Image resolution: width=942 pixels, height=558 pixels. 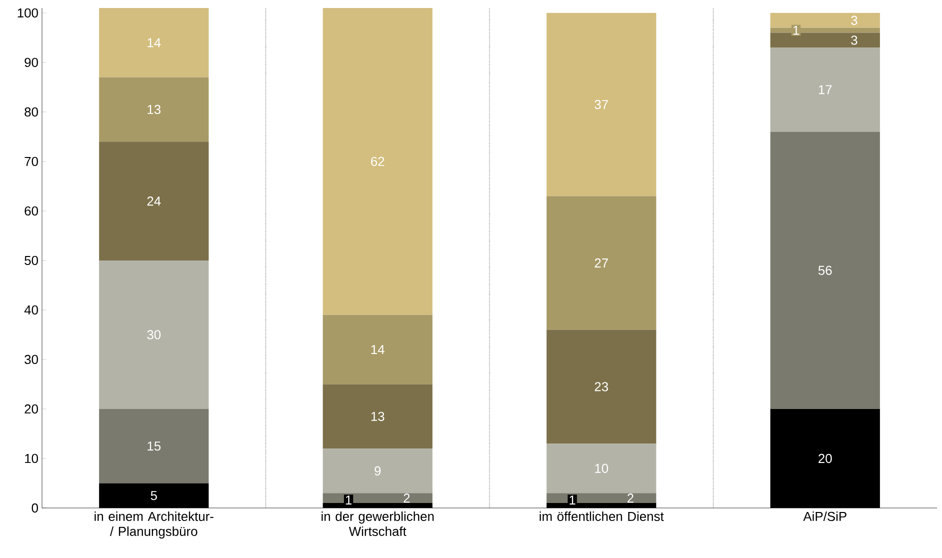 I want to click on data-label: 24, so click(x=154, y=201).